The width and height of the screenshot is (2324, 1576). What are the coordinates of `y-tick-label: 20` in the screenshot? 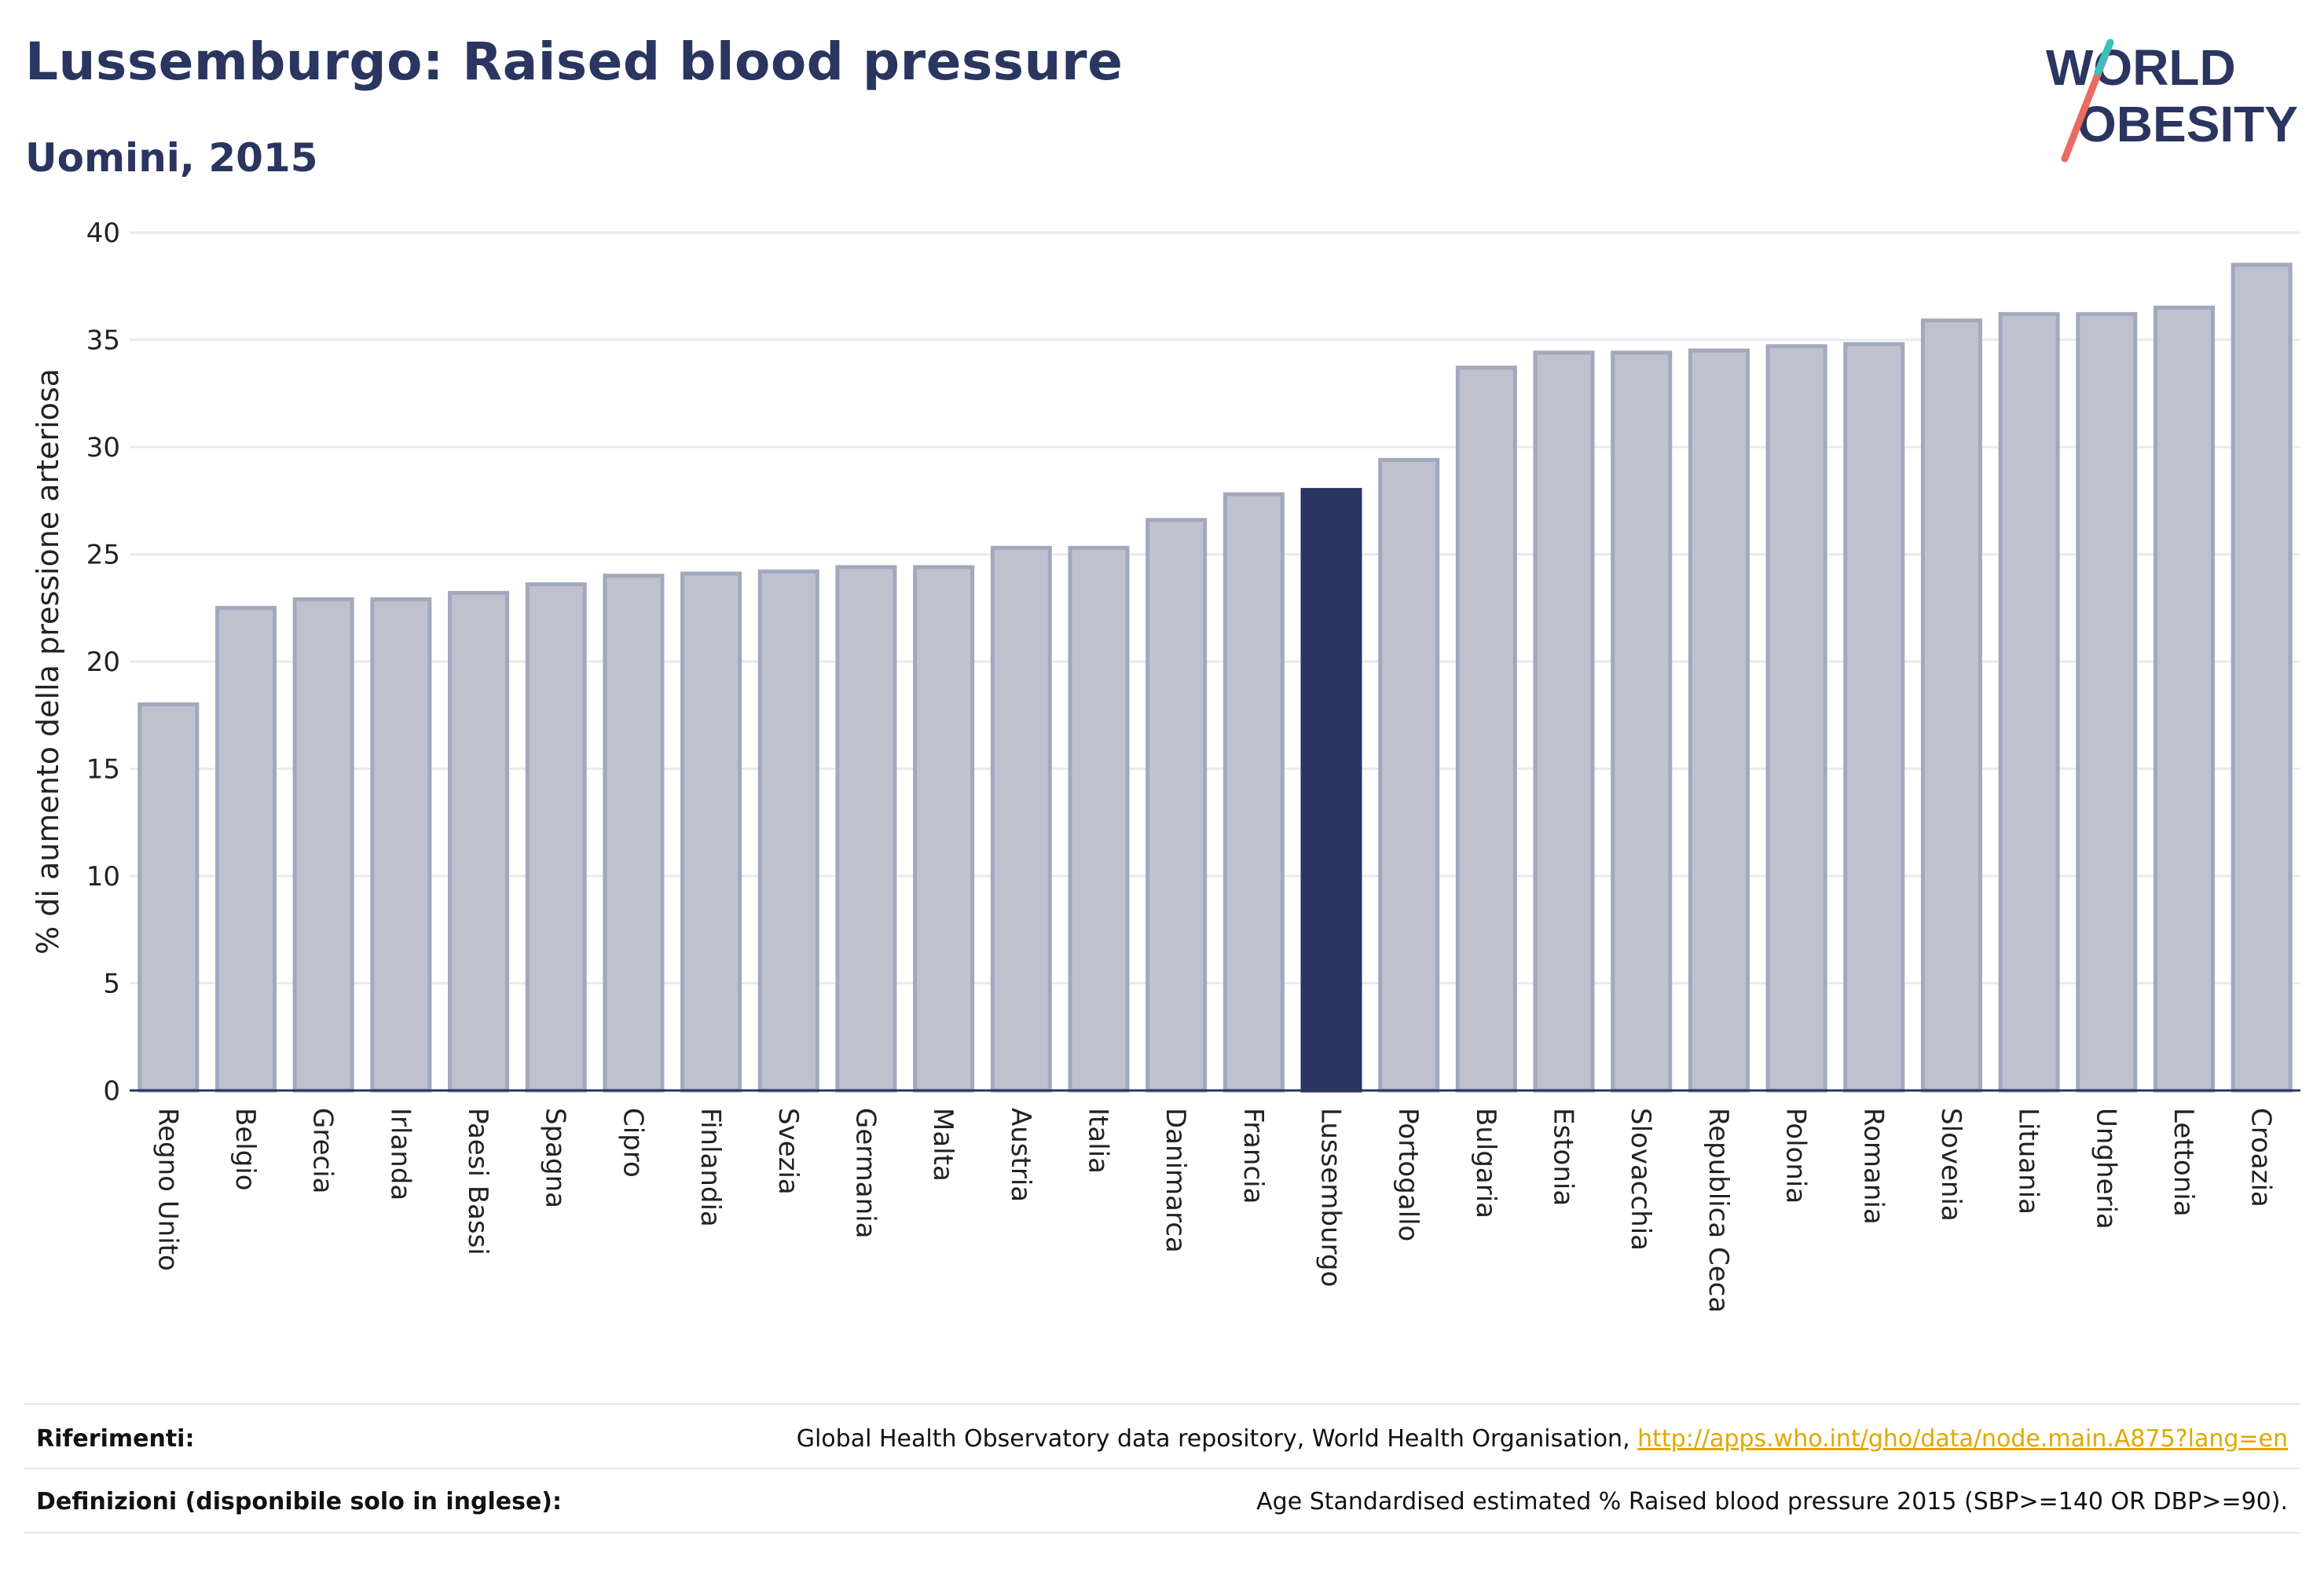 It's located at (103, 662).